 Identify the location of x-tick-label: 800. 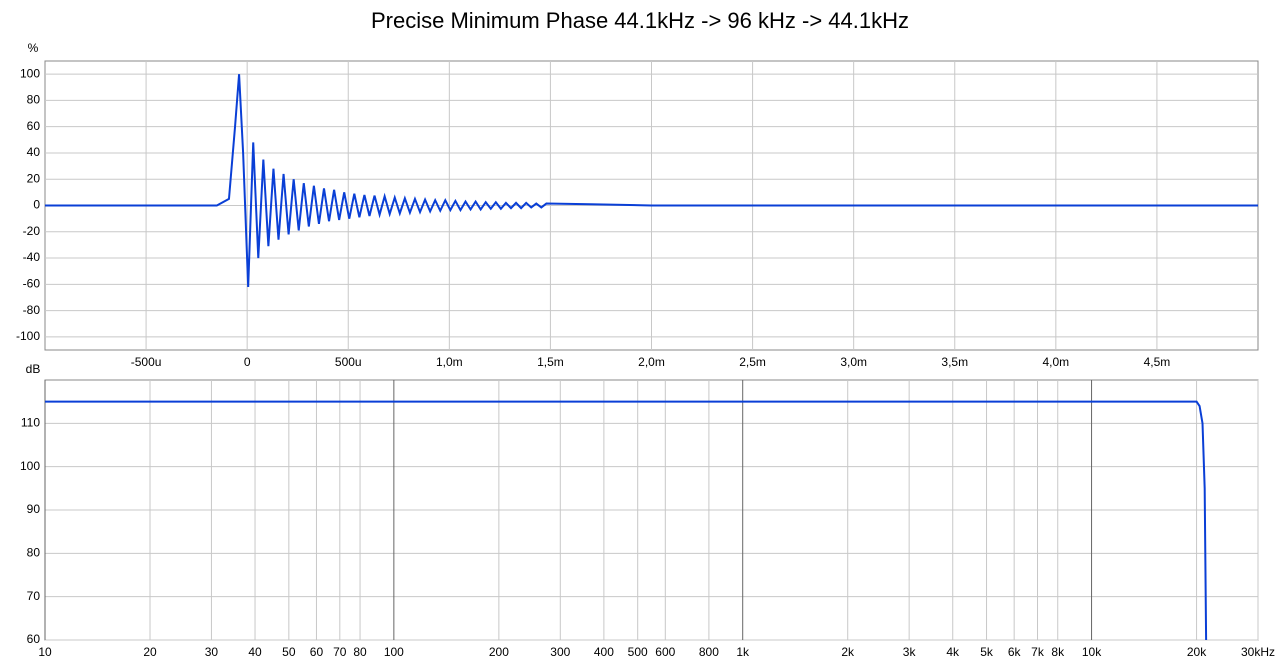
(709, 652).